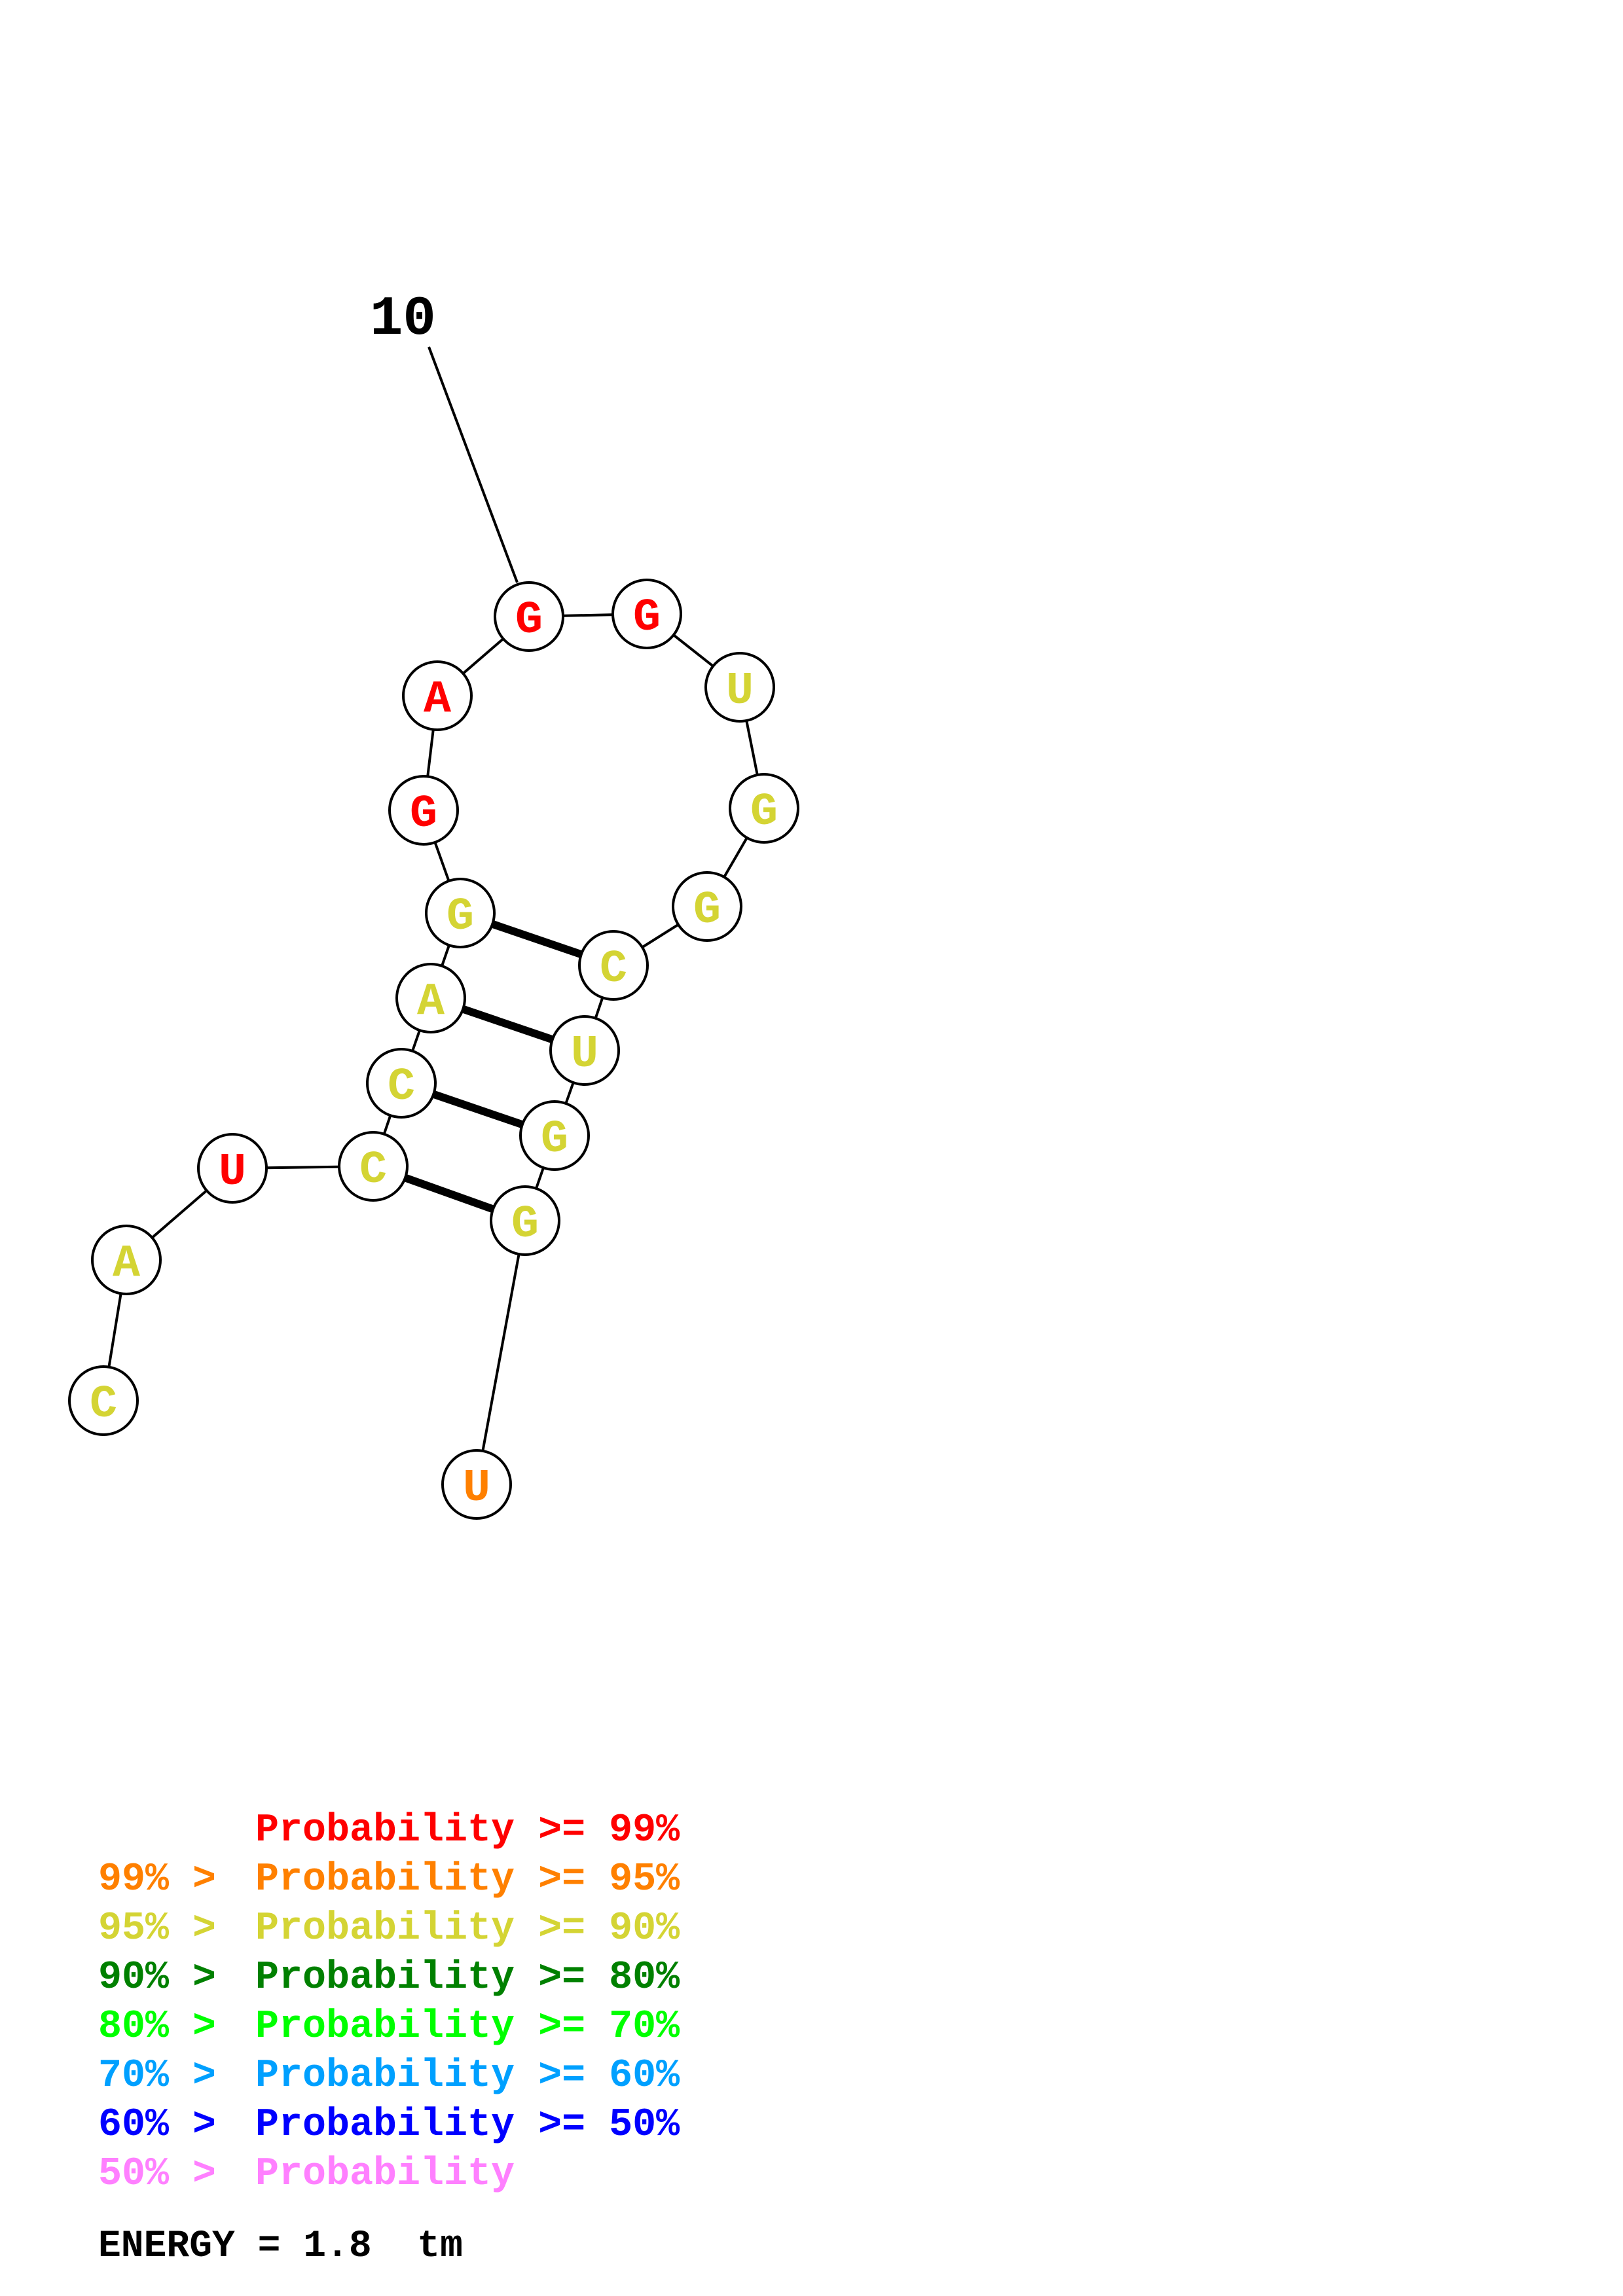  I want to click on nucleotide-12: U, so click(739, 687).